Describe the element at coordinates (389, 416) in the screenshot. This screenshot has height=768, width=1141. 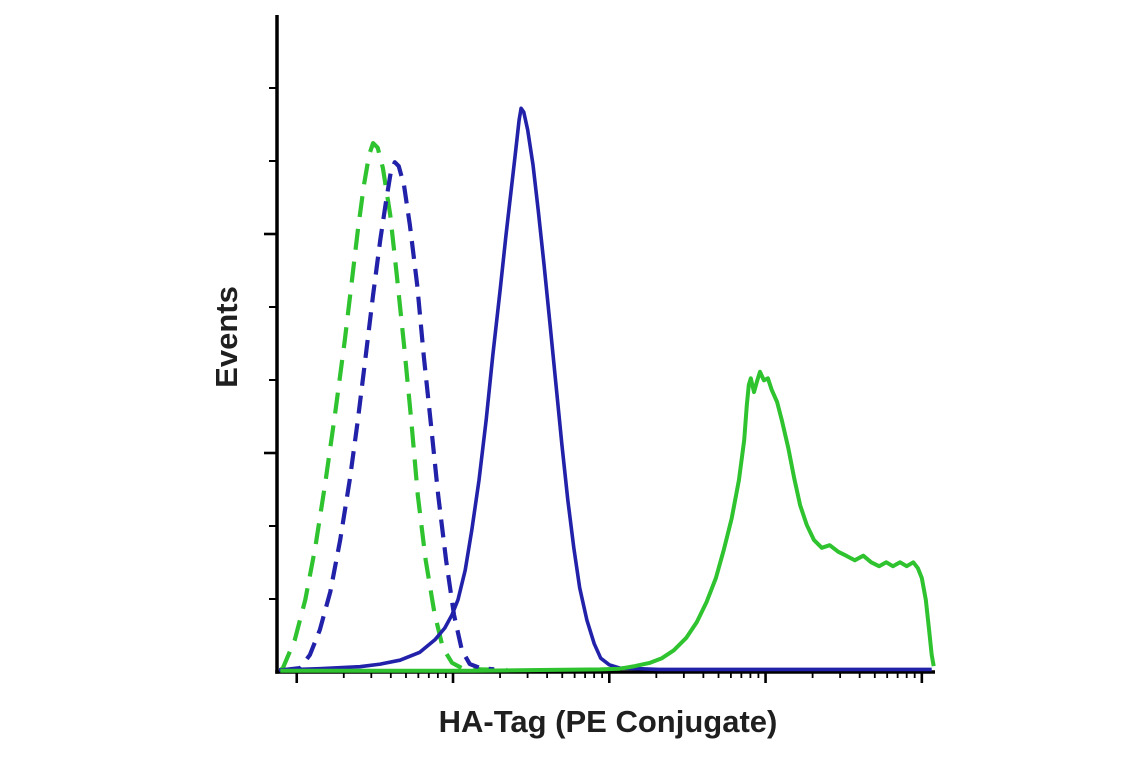
I see `series-blue-dashed-control` at that location.